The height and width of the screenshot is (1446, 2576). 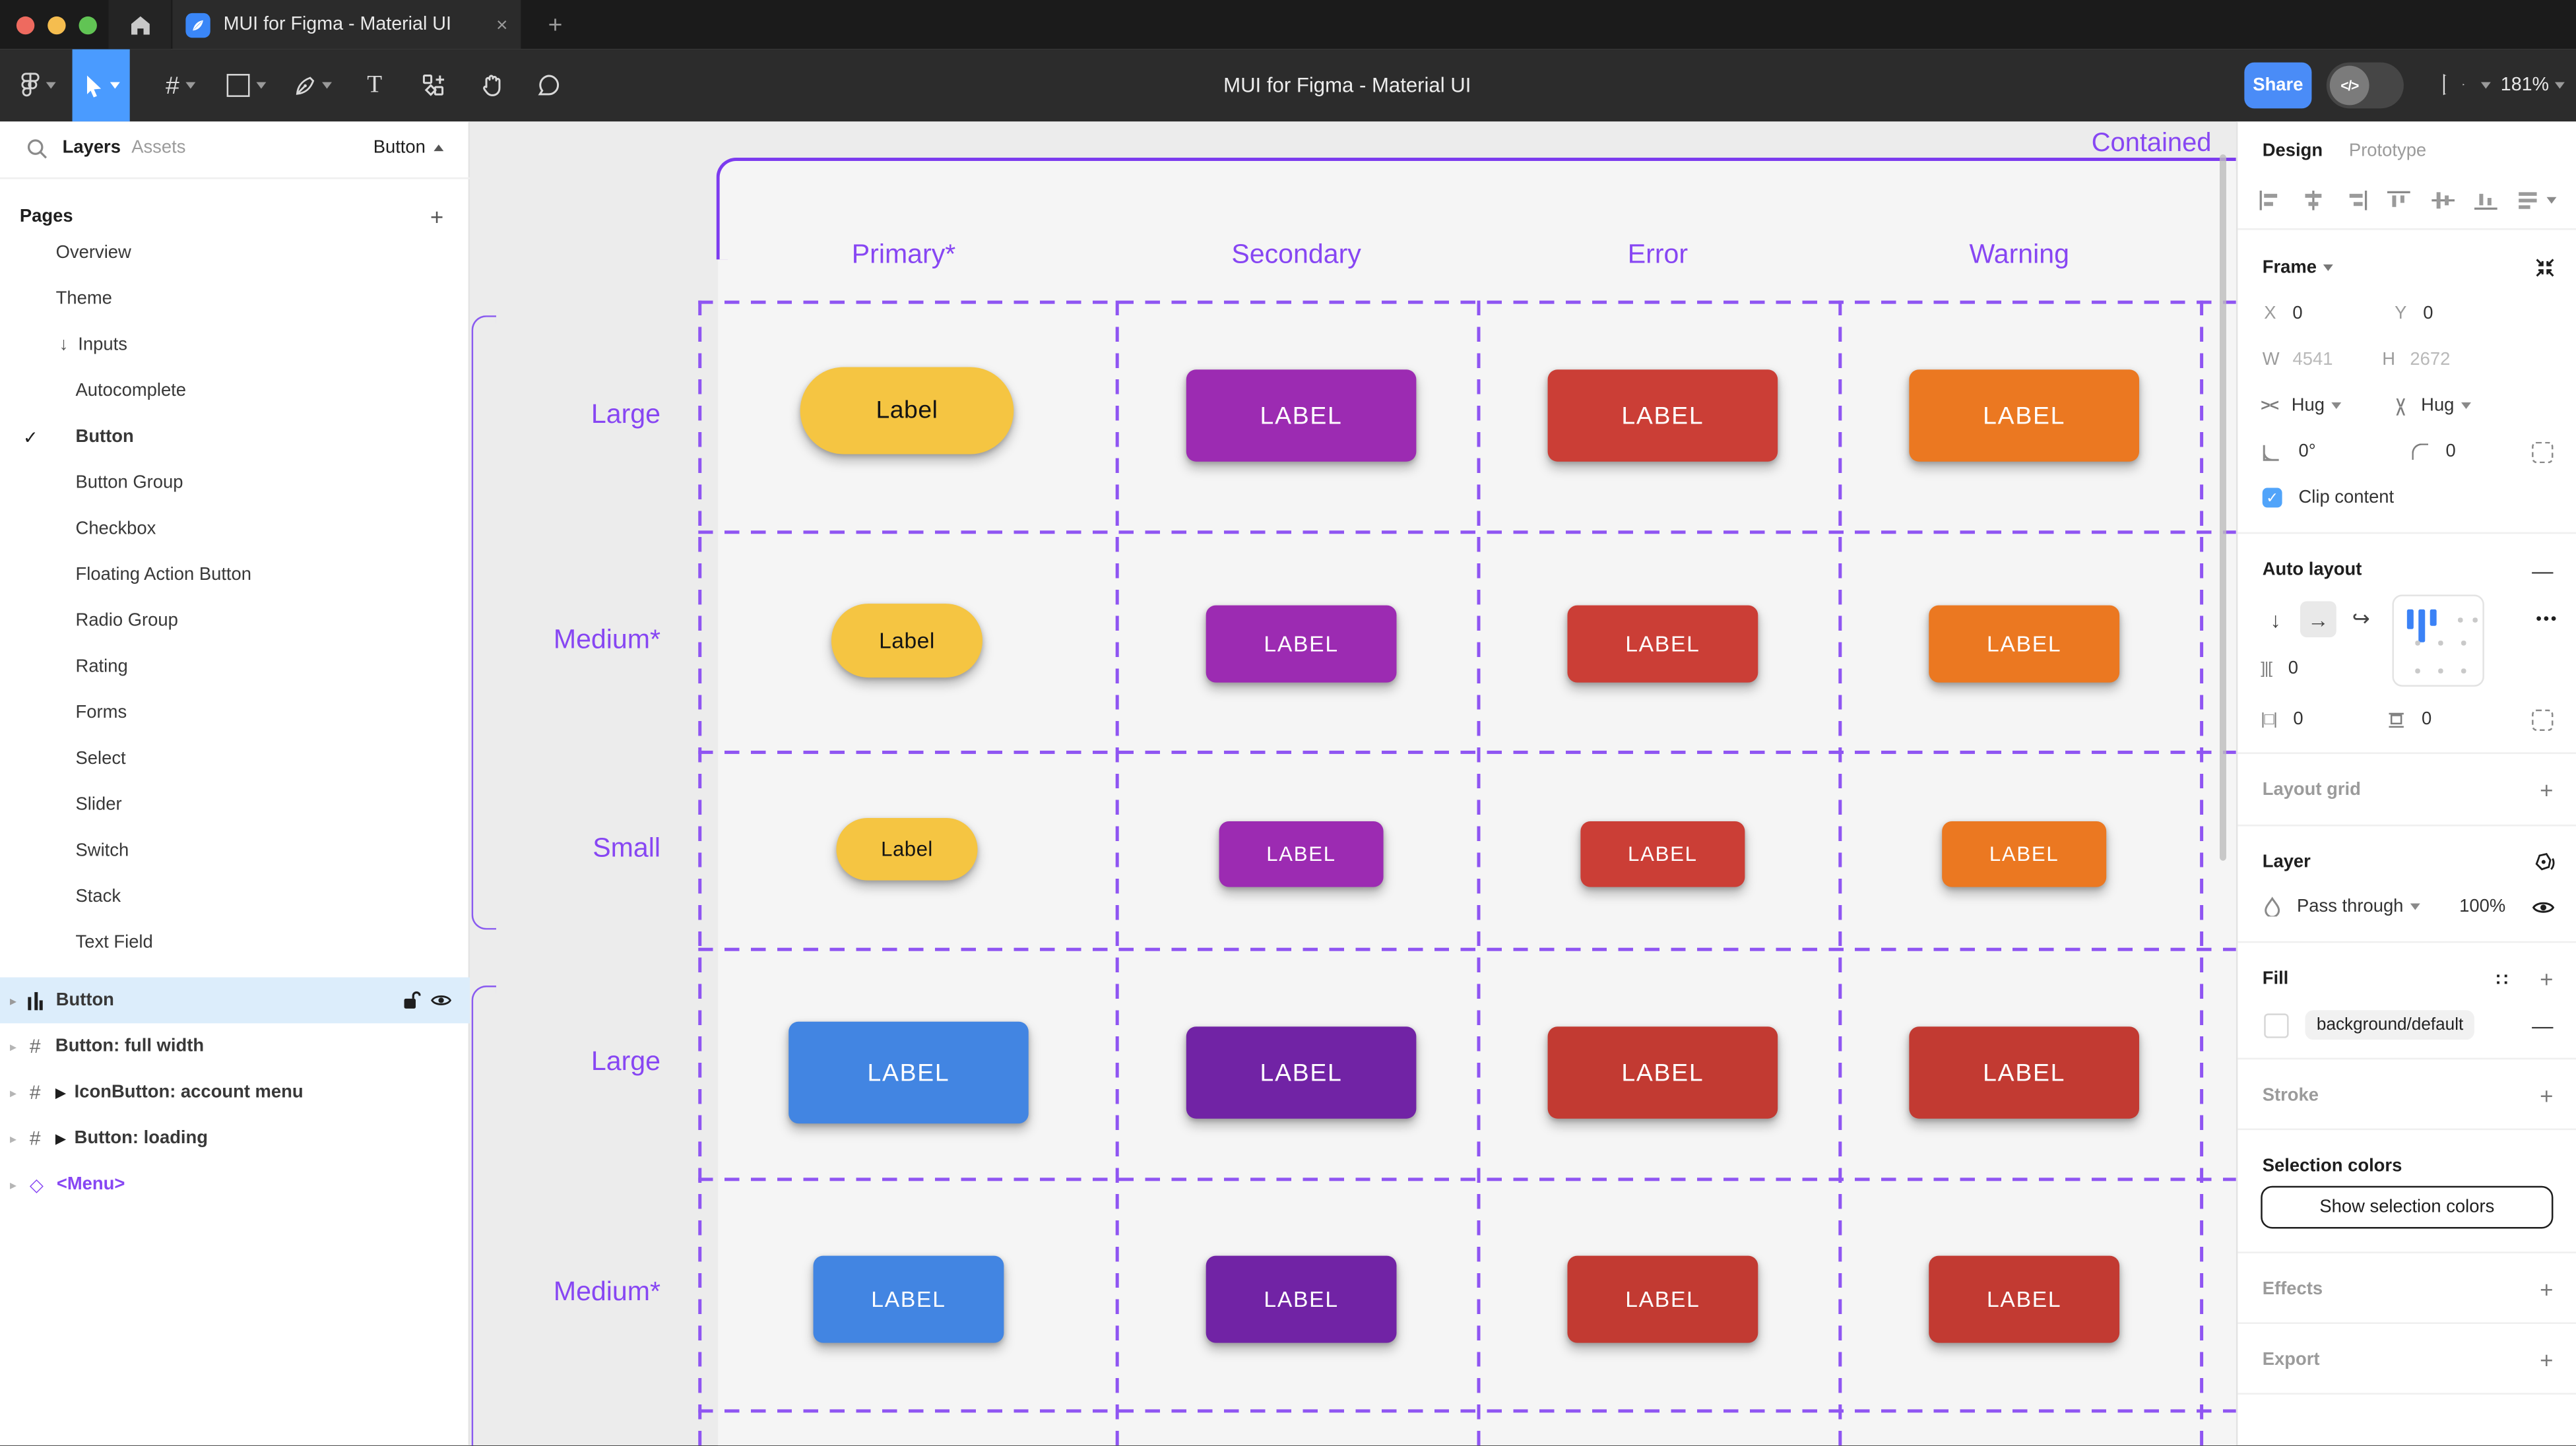 I want to click on page-jump-button: Button, so click(x=408, y=148).